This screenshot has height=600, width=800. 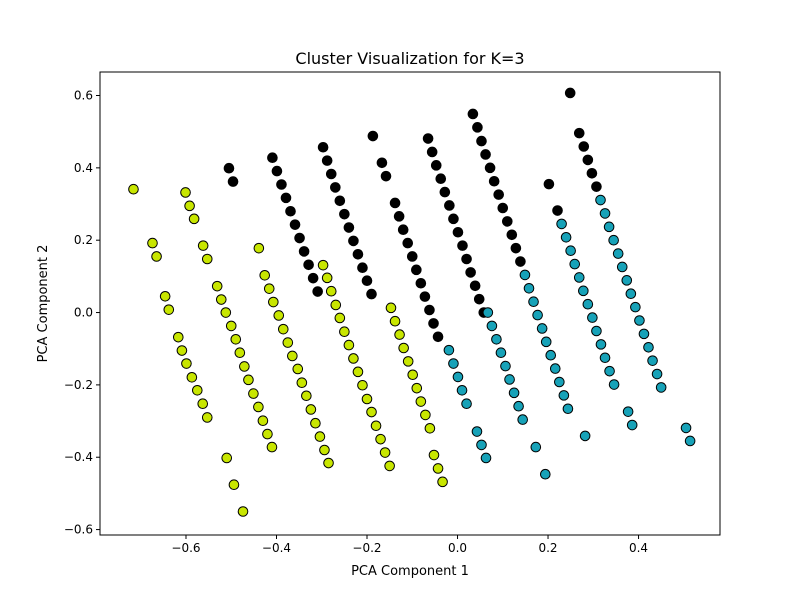 I want to click on y-tick-label: −0.6, so click(x=78, y=530).